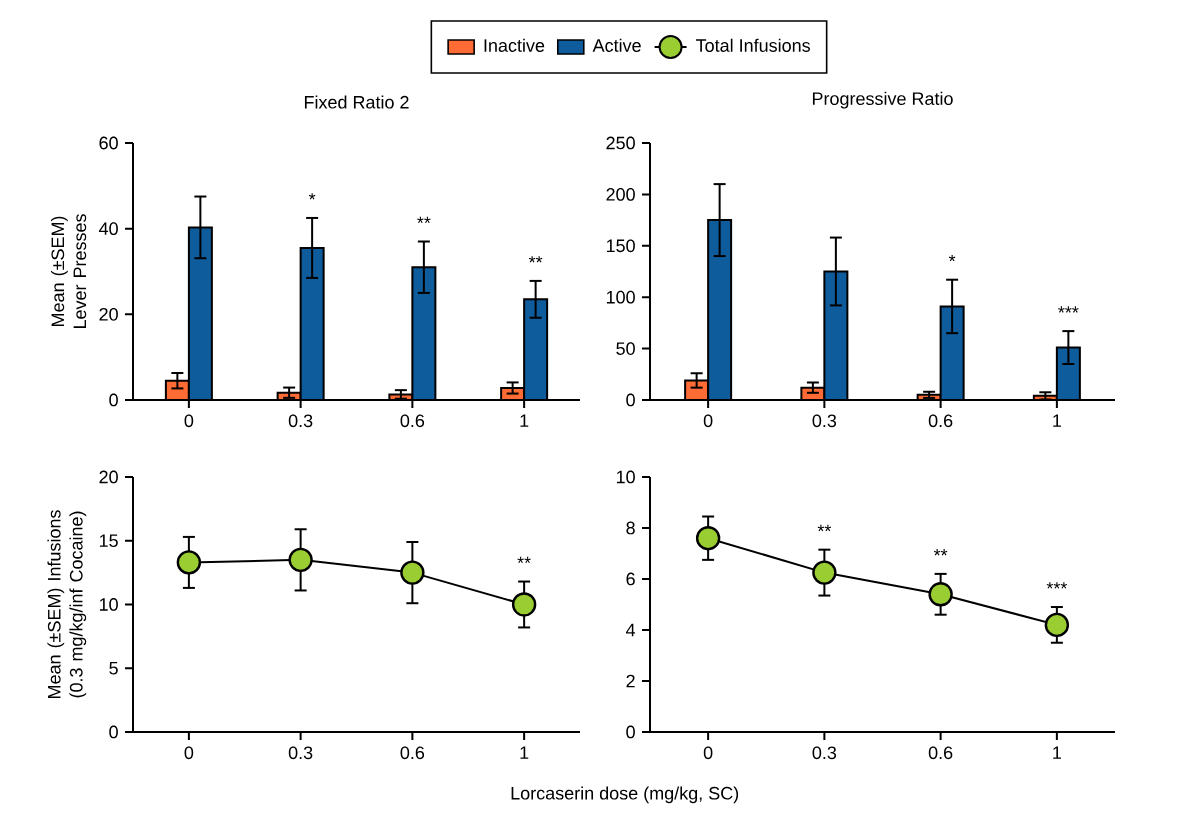 The width and height of the screenshot is (1200, 834). Describe the element at coordinates (67, 604) in the screenshot. I see `y-axis-title: Mean (±SEM) Infusions (0.3 mg/kg/inf Cocaine)` at that location.